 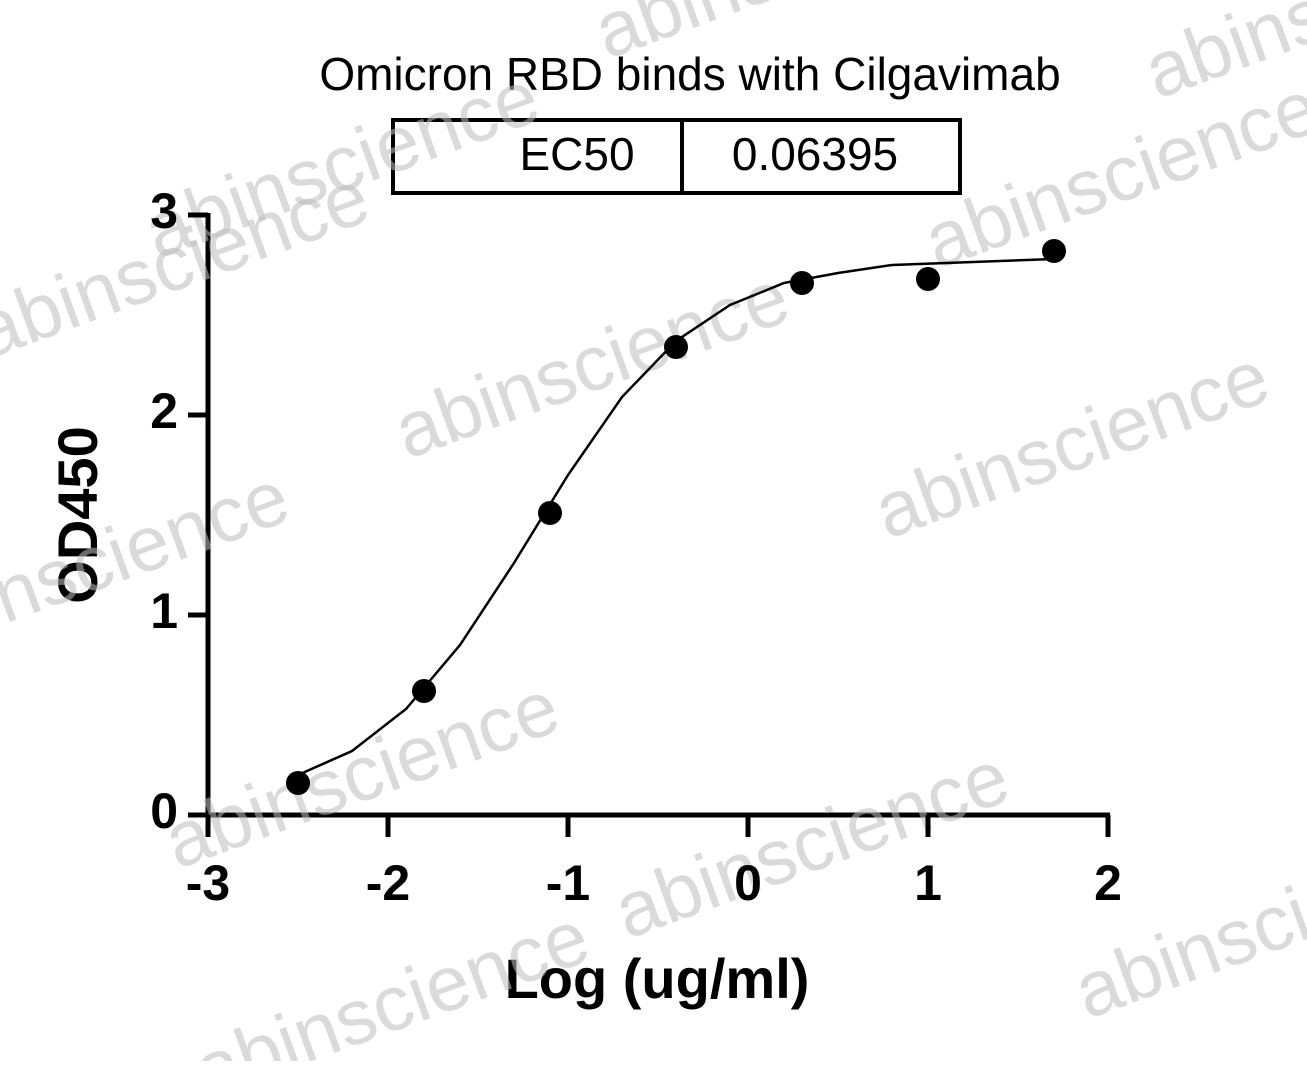 What do you see at coordinates (815, 154) in the screenshot?
I see `ec50-value: 0.06395` at bounding box center [815, 154].